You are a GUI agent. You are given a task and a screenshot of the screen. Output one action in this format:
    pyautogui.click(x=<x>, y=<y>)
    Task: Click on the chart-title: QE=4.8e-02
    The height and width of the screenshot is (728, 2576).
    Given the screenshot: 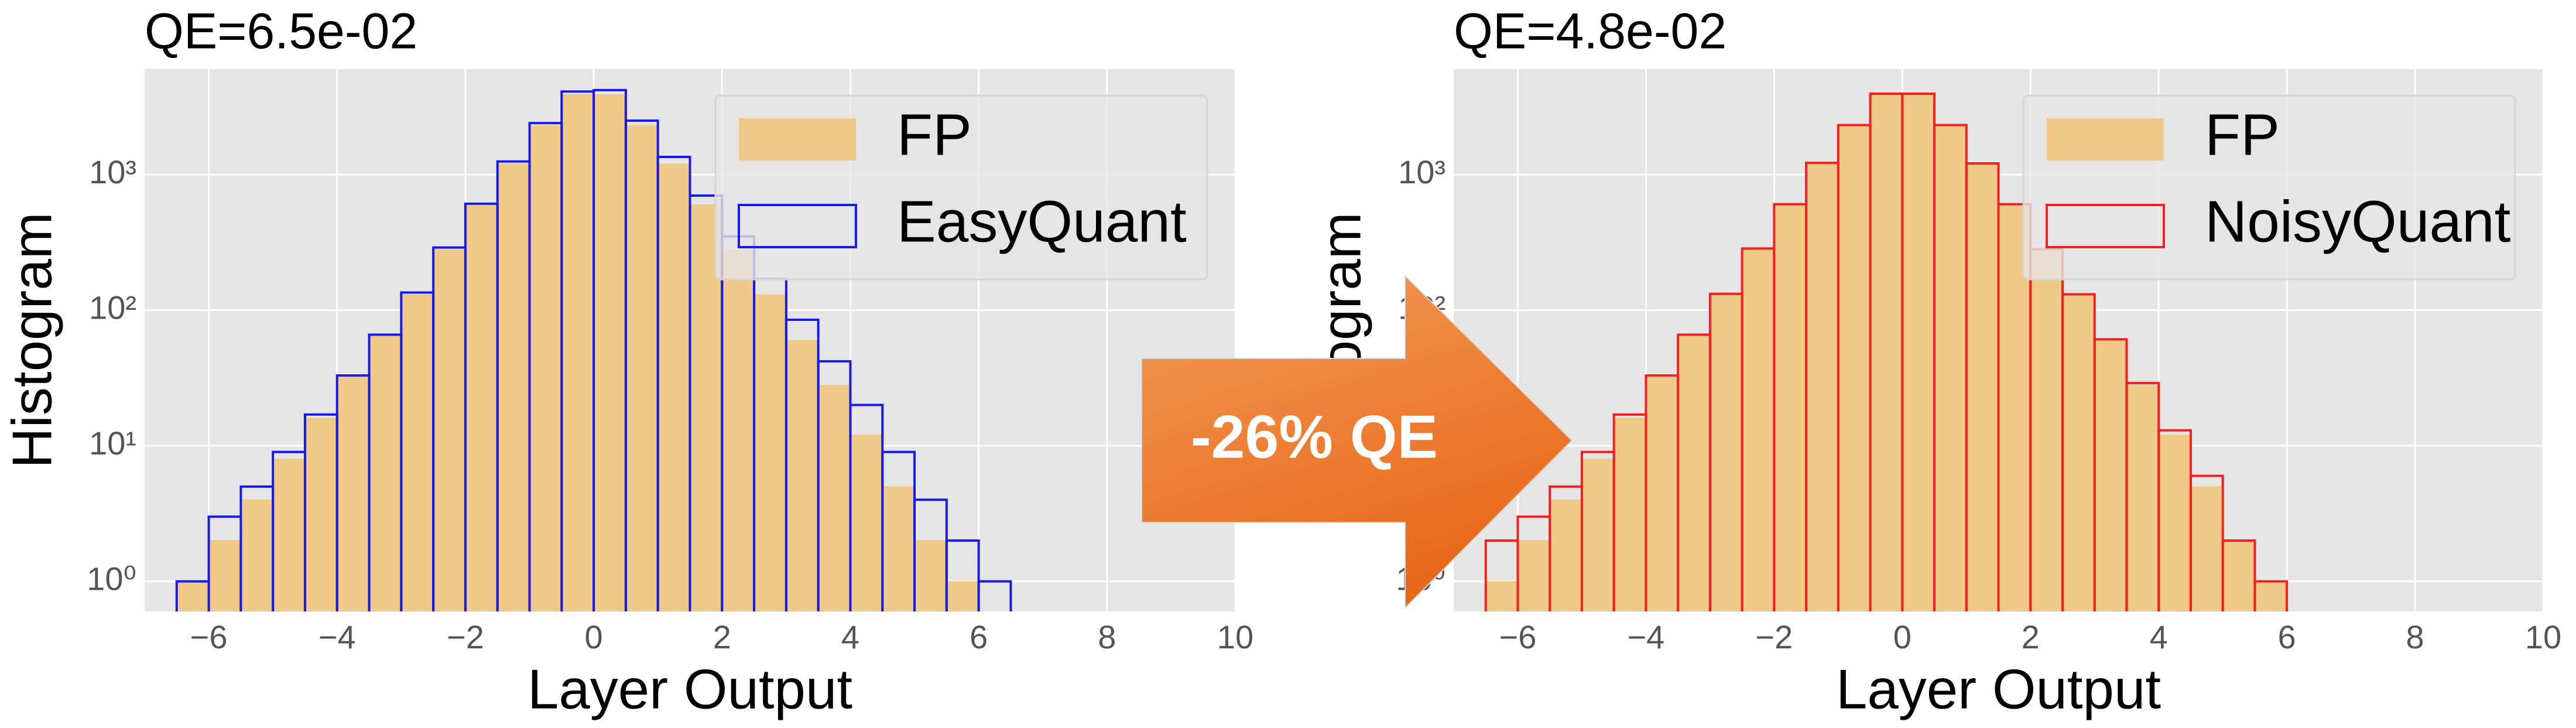 What is the action you would take?
    pyautogui.click(x=1590, y=32)
    